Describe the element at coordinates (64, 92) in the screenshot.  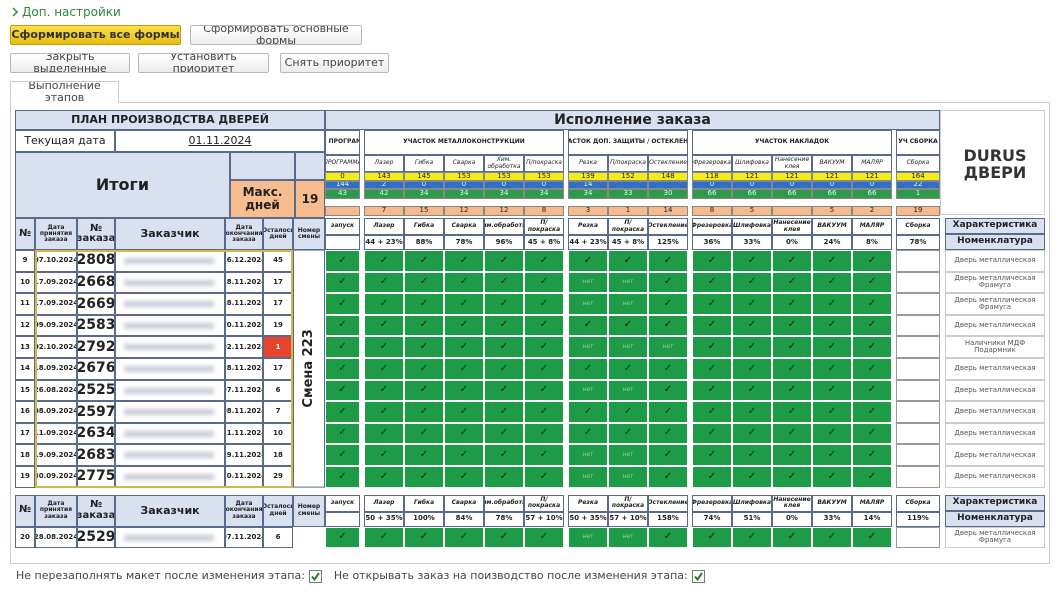
I see `tab: Выполнение этапов` at that location.